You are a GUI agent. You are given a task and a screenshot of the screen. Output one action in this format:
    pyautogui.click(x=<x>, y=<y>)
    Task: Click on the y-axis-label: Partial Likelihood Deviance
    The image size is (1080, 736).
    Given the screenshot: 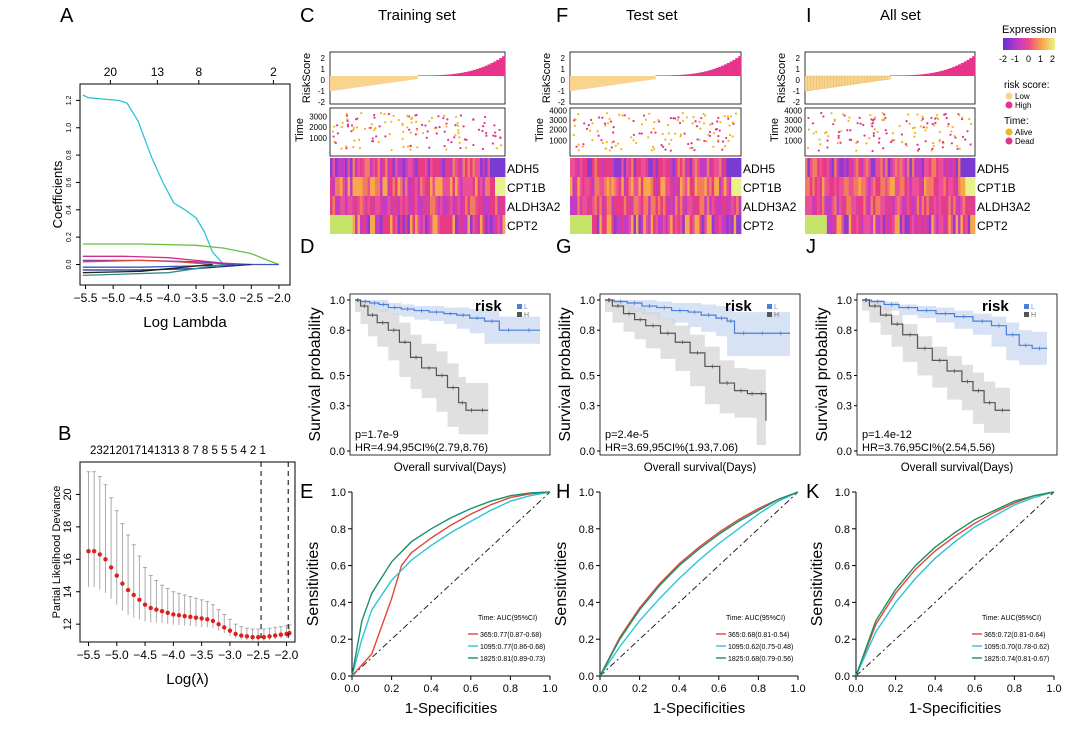 What is the action you would take?
    pyautogui.click(x=57, y=552)
    